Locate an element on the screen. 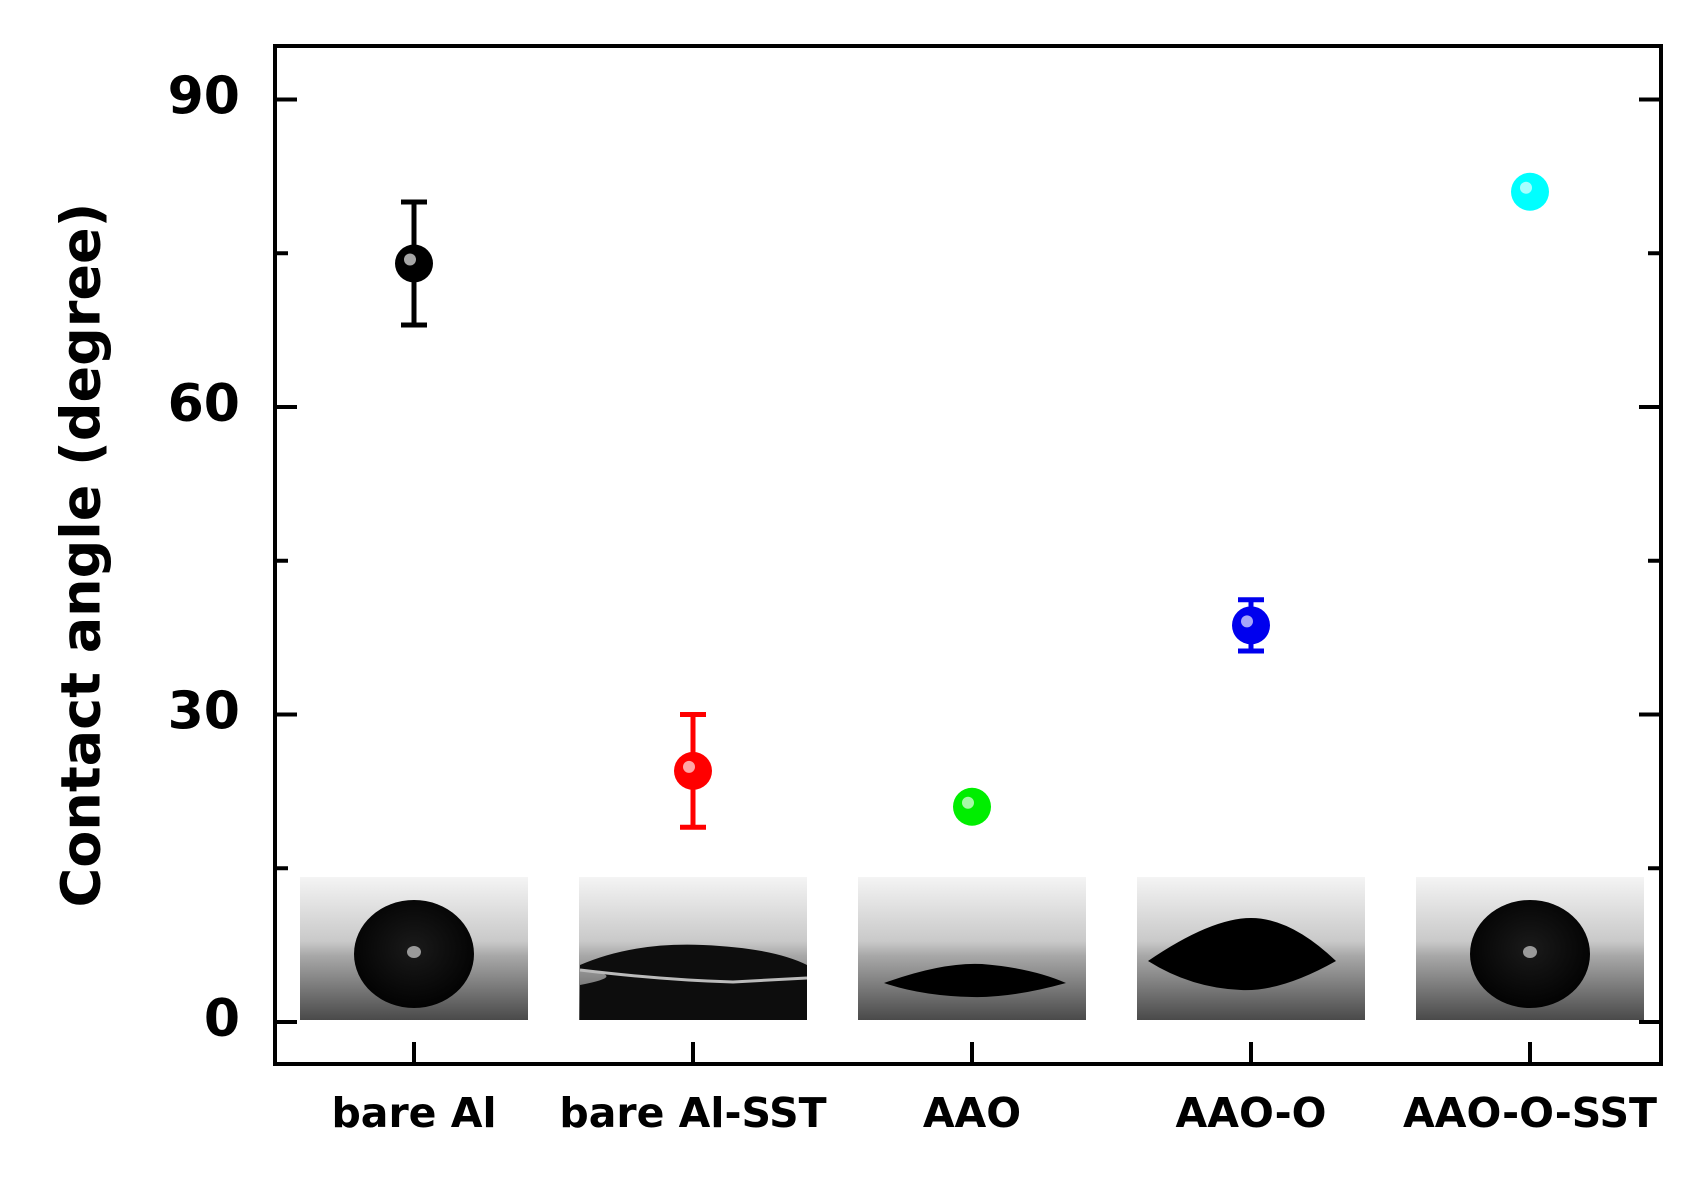 This screenshot has height=1186, width=1697. x-axis-category-labels: bare Al bare Al-SST AAO AAO-O AAO-O-SST is located at coordinates (994, 1113).